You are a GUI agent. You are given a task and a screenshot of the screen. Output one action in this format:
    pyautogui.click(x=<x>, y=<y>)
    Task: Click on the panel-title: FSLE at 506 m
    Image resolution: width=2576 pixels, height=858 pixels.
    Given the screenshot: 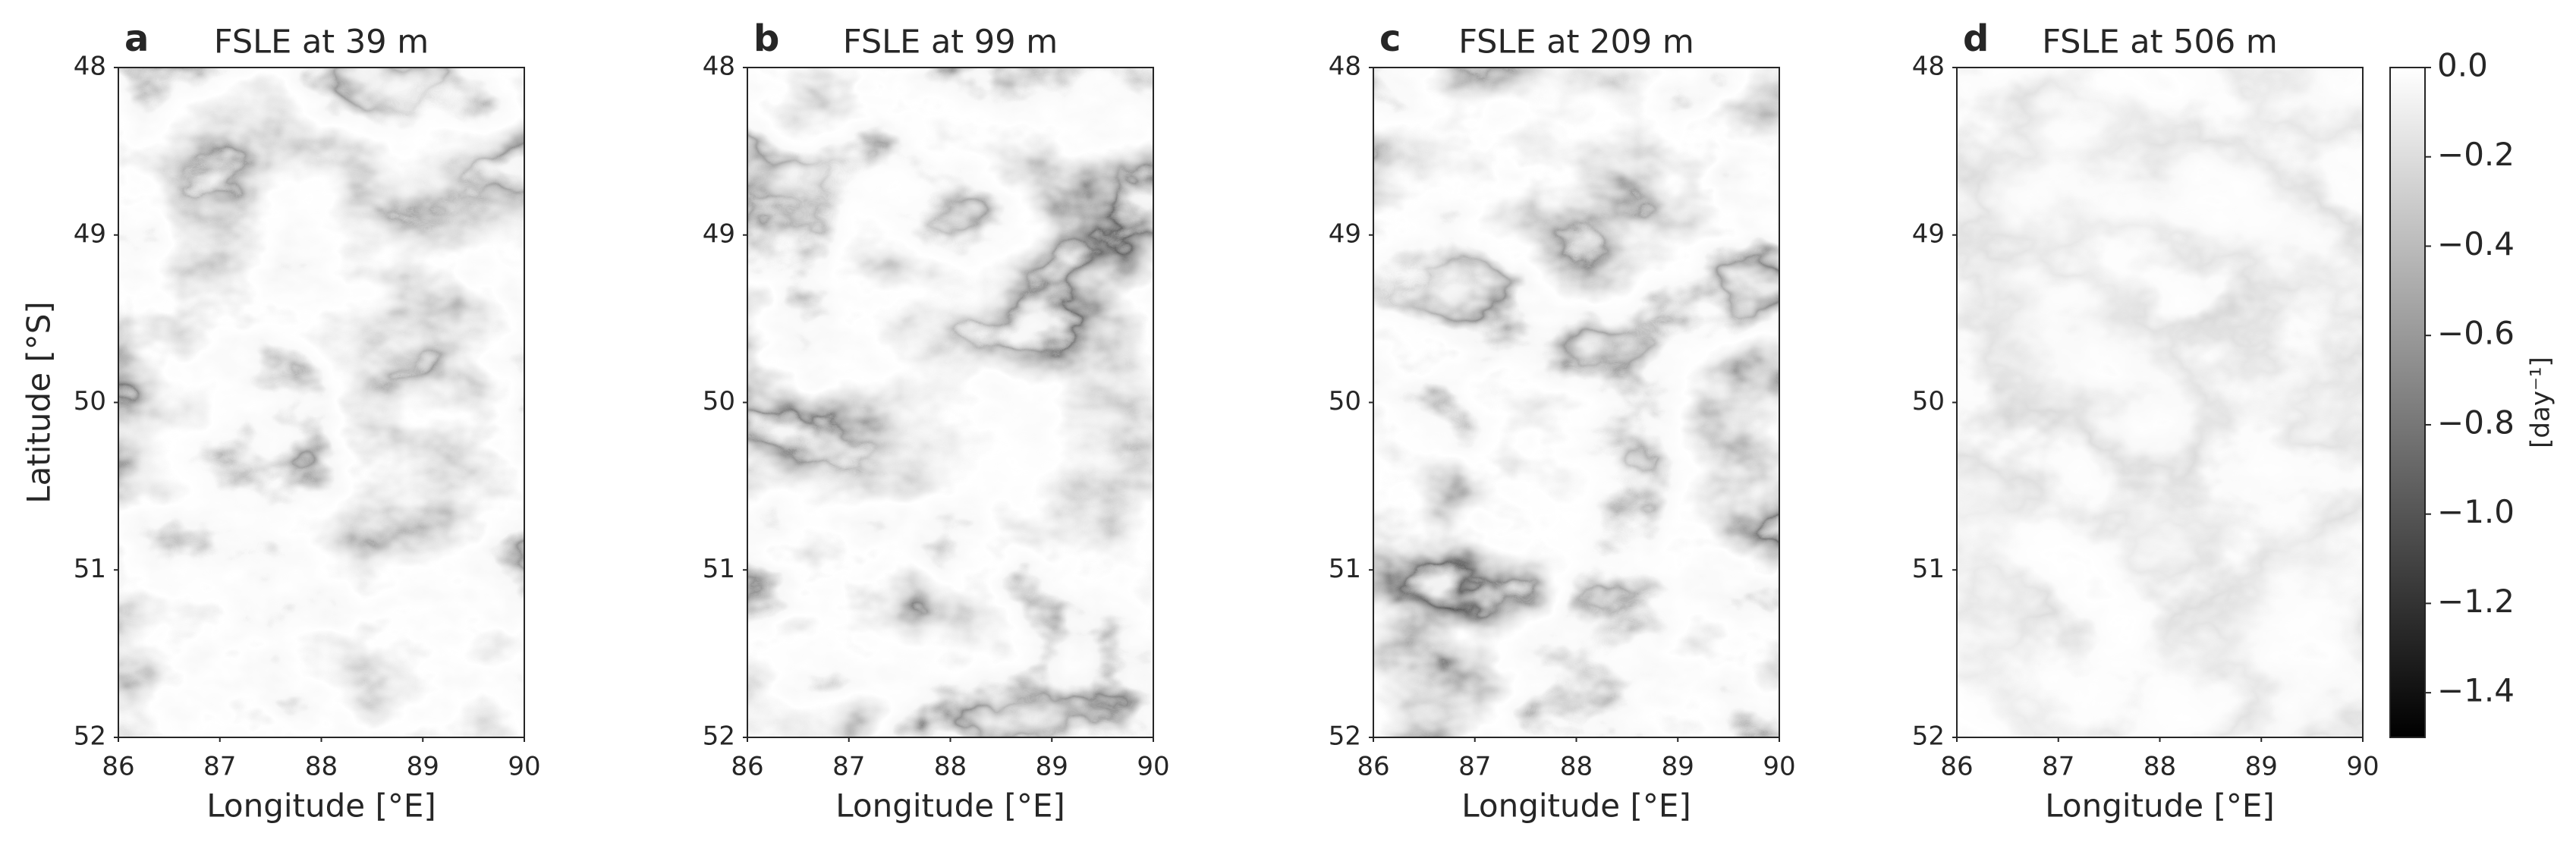 What is the action you would take?
    pyautogui.click(x=2160, y=42)
    